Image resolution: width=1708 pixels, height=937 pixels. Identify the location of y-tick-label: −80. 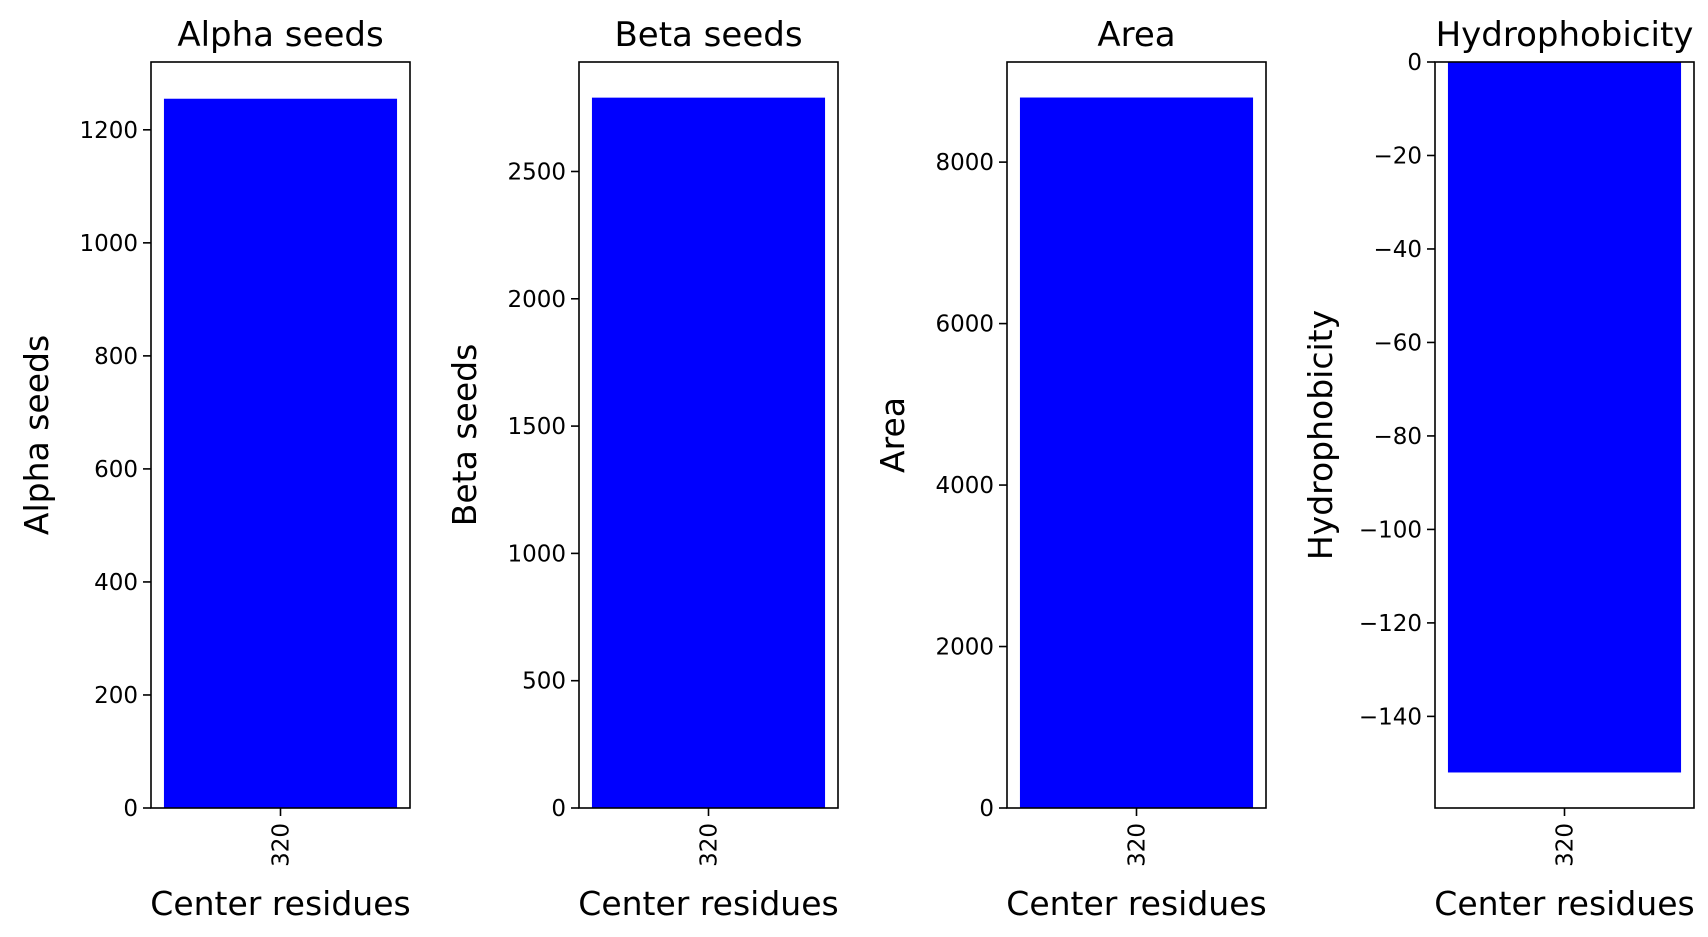
(1397, 437).